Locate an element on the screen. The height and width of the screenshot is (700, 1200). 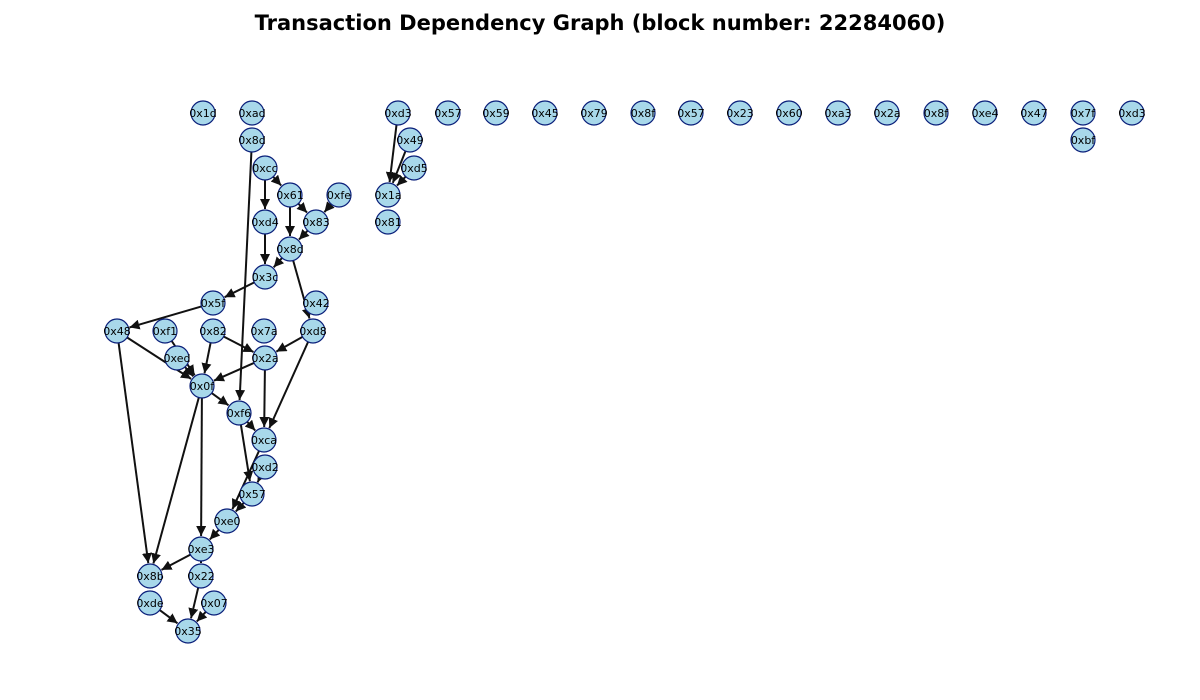
node-label: 0x81 is located at coordinates (388, 222).